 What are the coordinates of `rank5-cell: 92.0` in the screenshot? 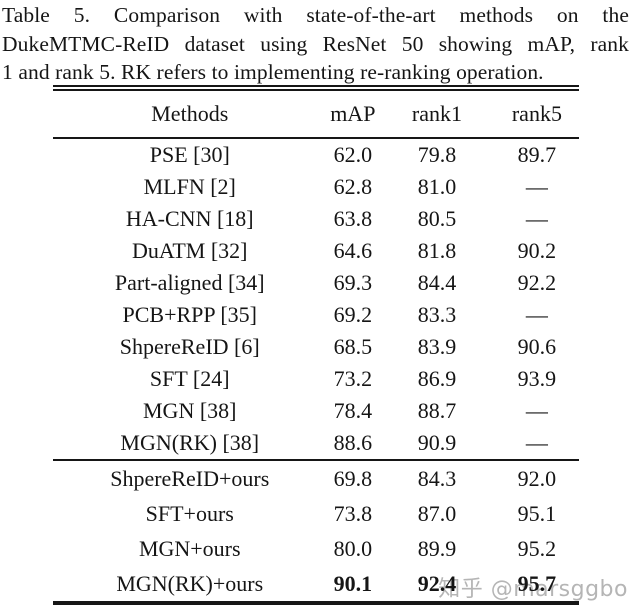 It's located at (536, 477).